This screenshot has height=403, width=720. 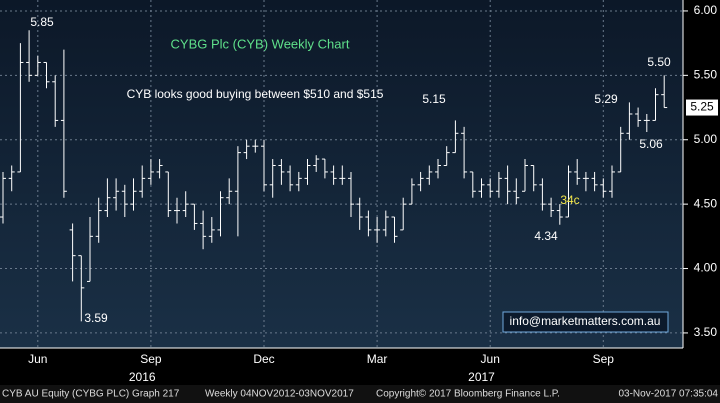 I want to click on annotation: 5.50, so click(x=659, y=62).